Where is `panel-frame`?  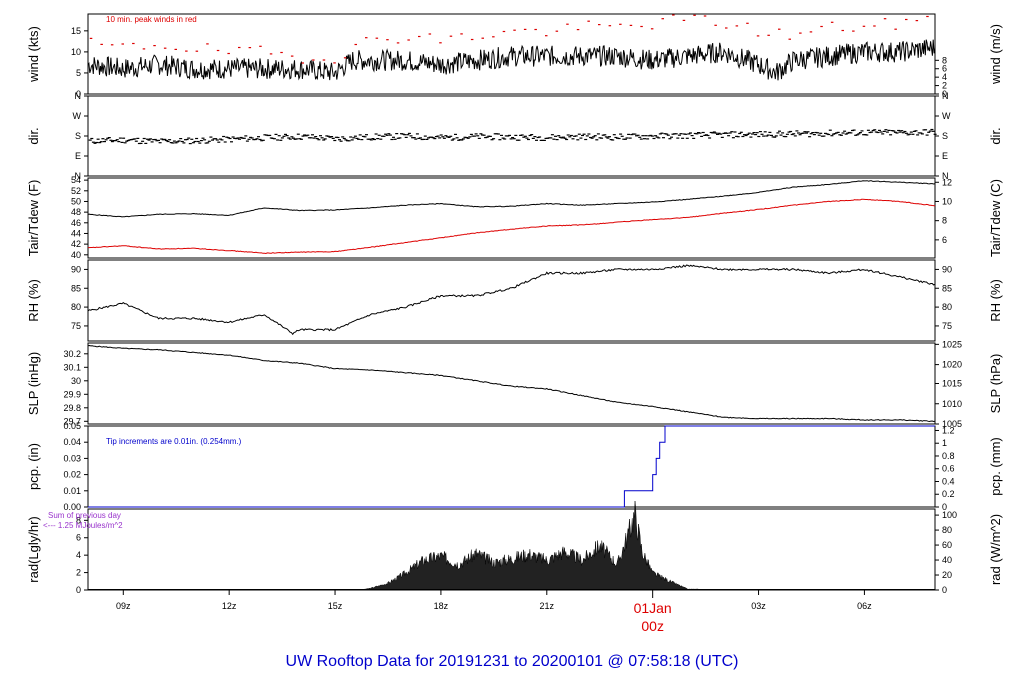
panel-frame is located at coordinates (511, 300).